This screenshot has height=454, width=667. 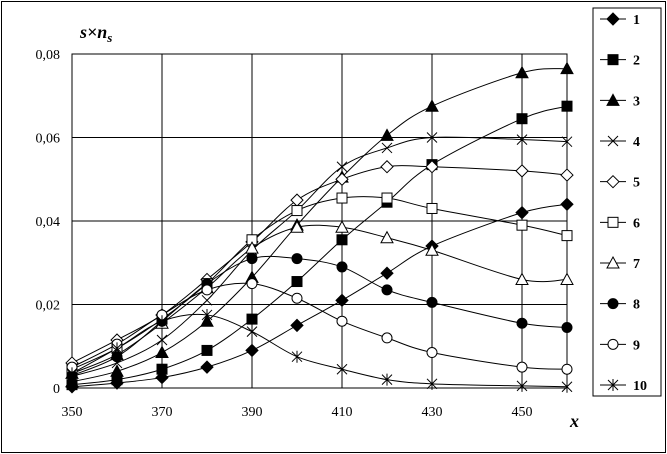 What do you see at coordinates (620, 345) in the screenshot?
I see `legend-item-9: 9` at bounding box center [620, 345].